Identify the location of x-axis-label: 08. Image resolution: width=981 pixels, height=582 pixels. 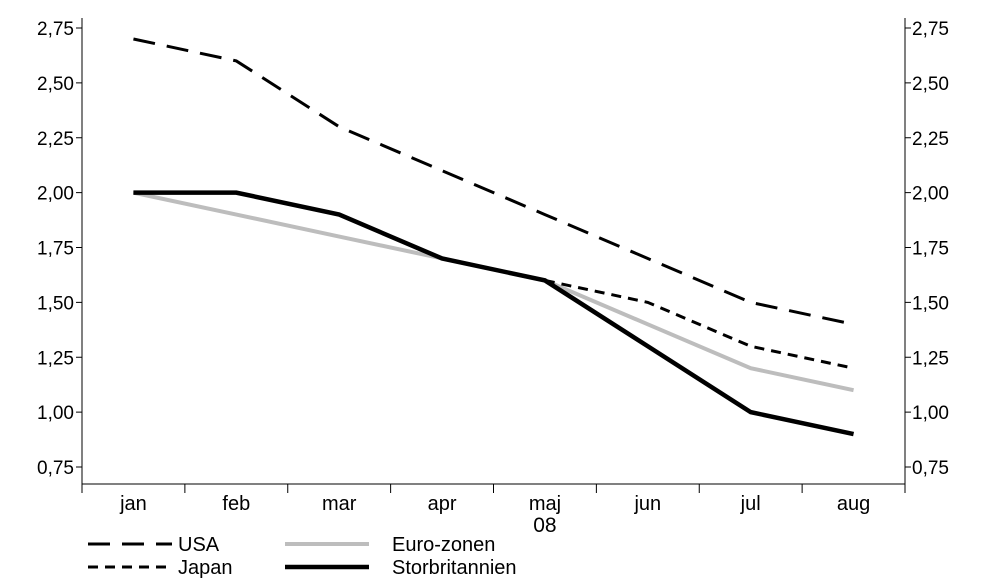
(544, 525).